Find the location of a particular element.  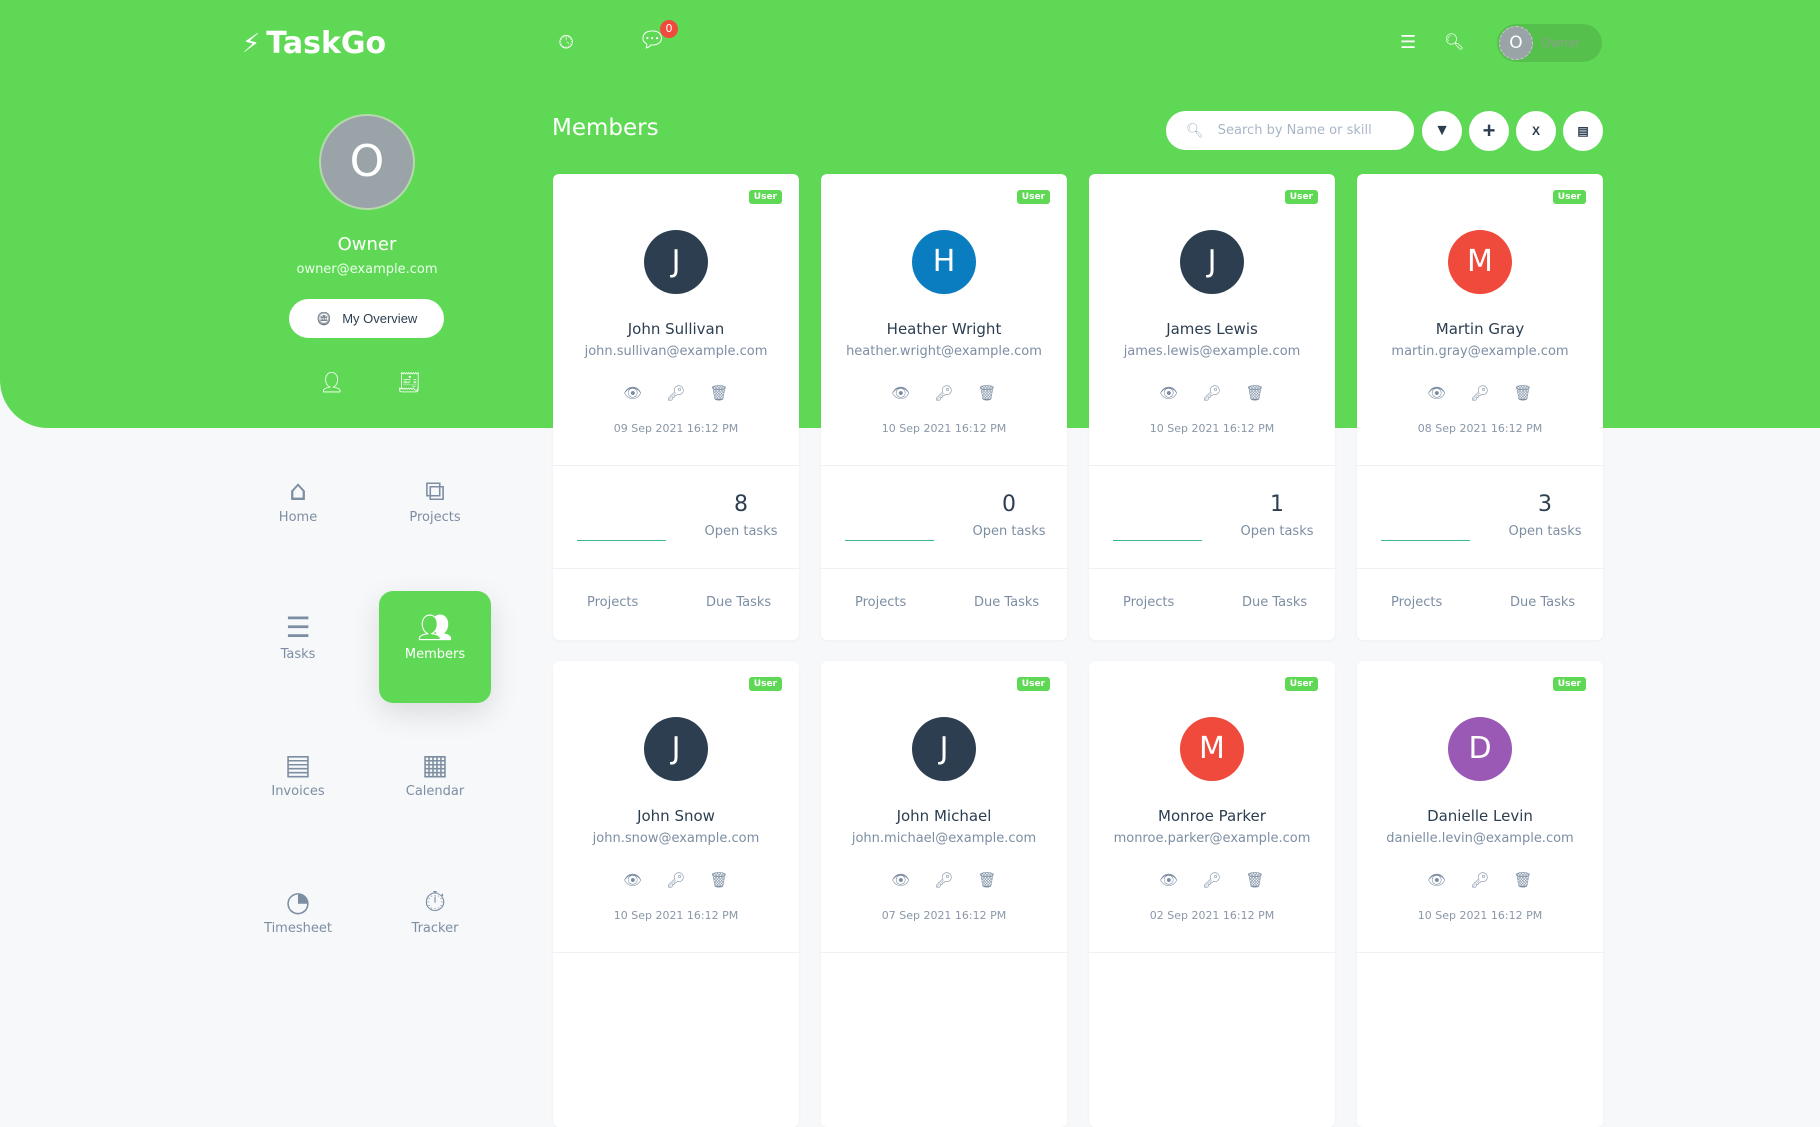

sidebar-item-invoices: ▤ Invoices is located at coordinates (298, 784).